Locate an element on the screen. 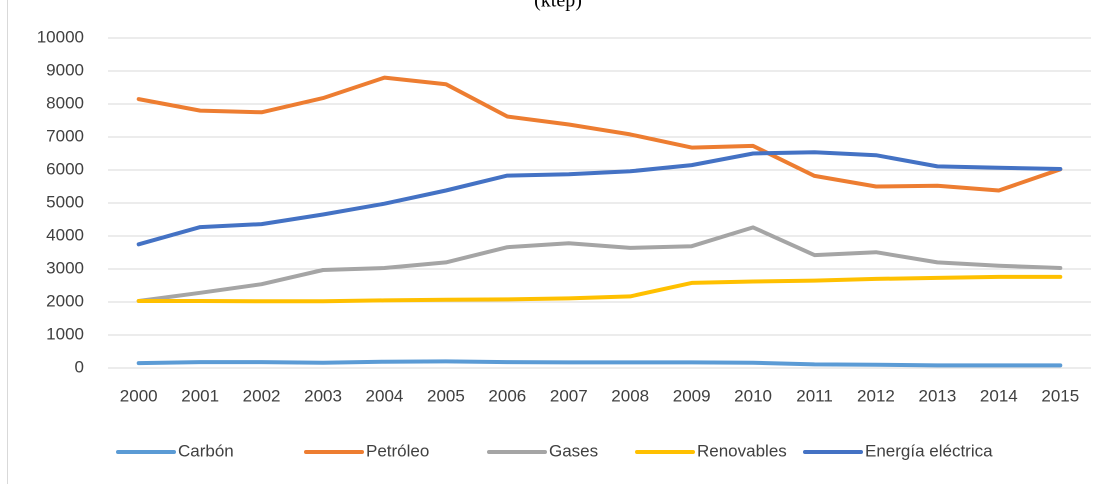 This screenshot has width=1116, height=484. x-tick-label: 2011 is located at coordinates (814, 395).